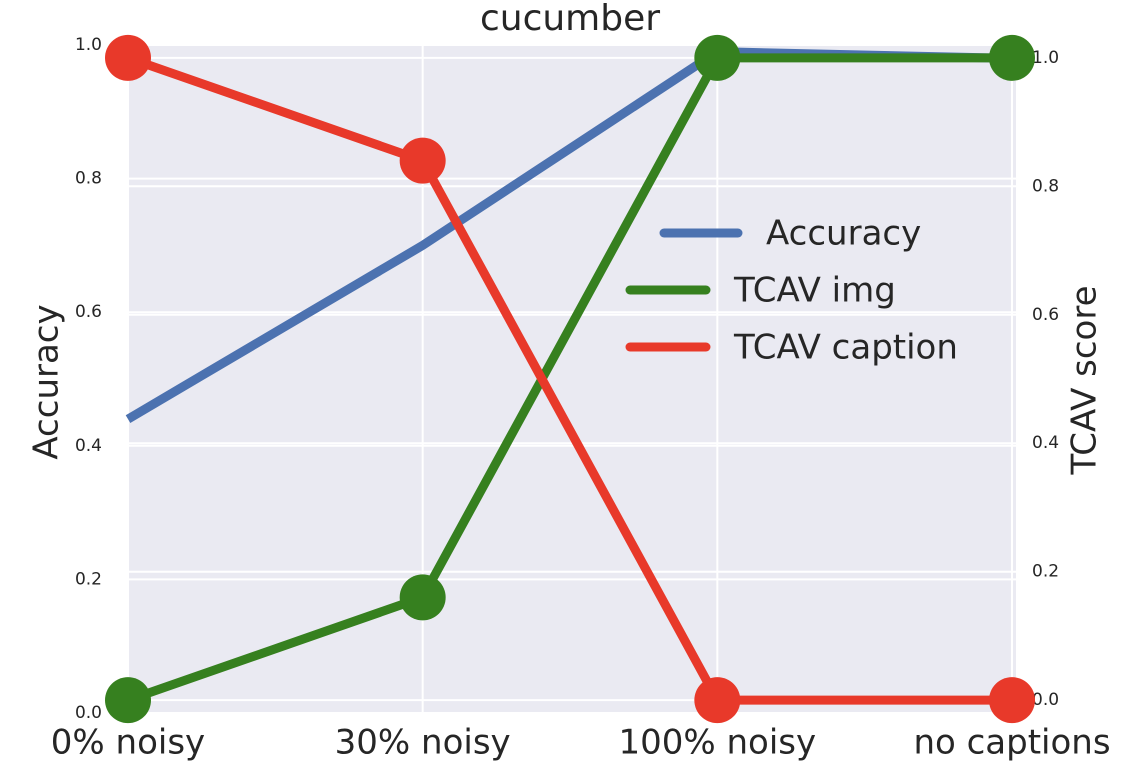  Describe the element at coordinates (1045, 572) in the screenshot. I see `y2-tick-label: 0.2` at that location.